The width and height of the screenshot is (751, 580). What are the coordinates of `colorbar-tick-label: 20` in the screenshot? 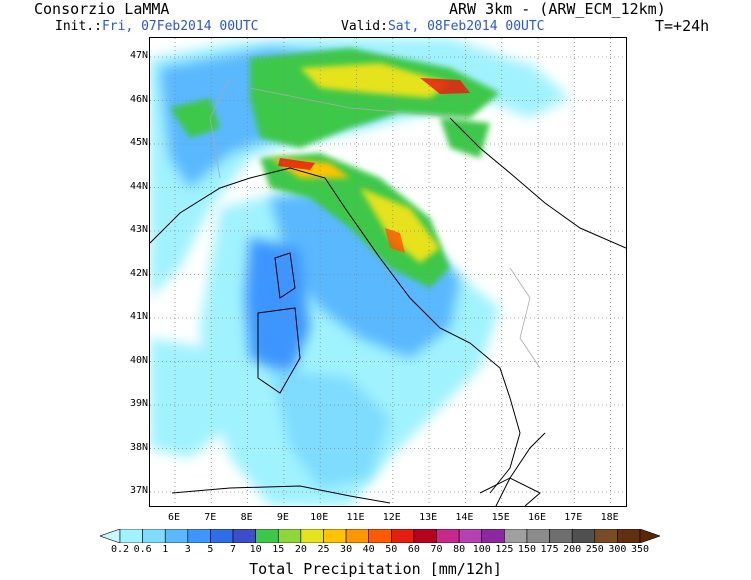 It's located at (300, 549).